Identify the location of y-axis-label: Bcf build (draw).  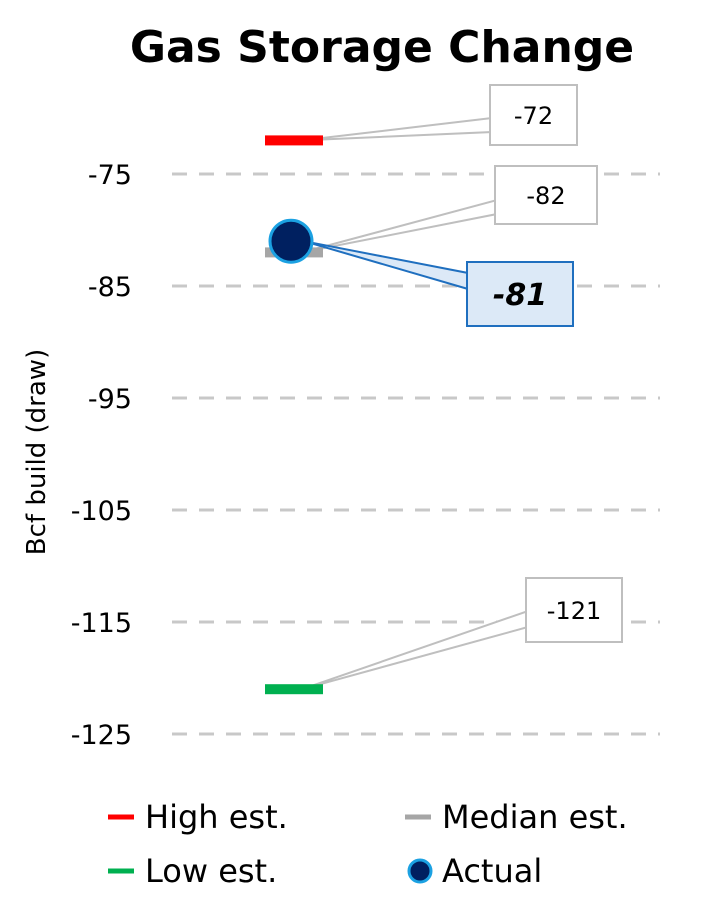
(37, 452).